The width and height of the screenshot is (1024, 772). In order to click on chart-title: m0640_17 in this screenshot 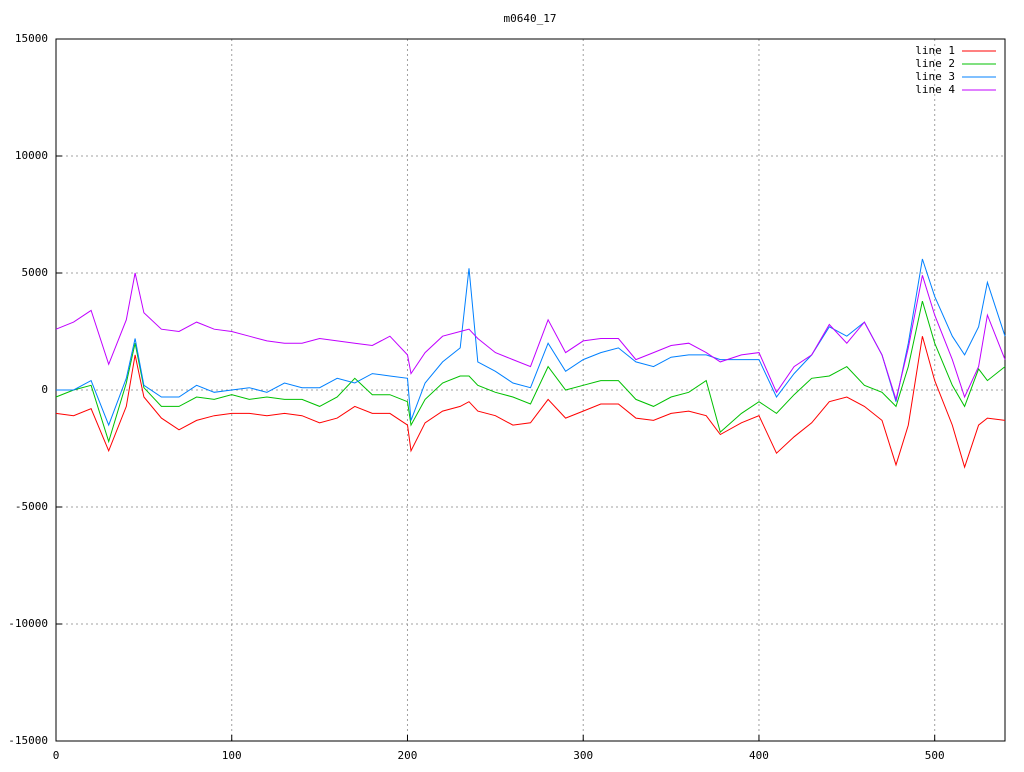, I will do `click(530, 18)`.